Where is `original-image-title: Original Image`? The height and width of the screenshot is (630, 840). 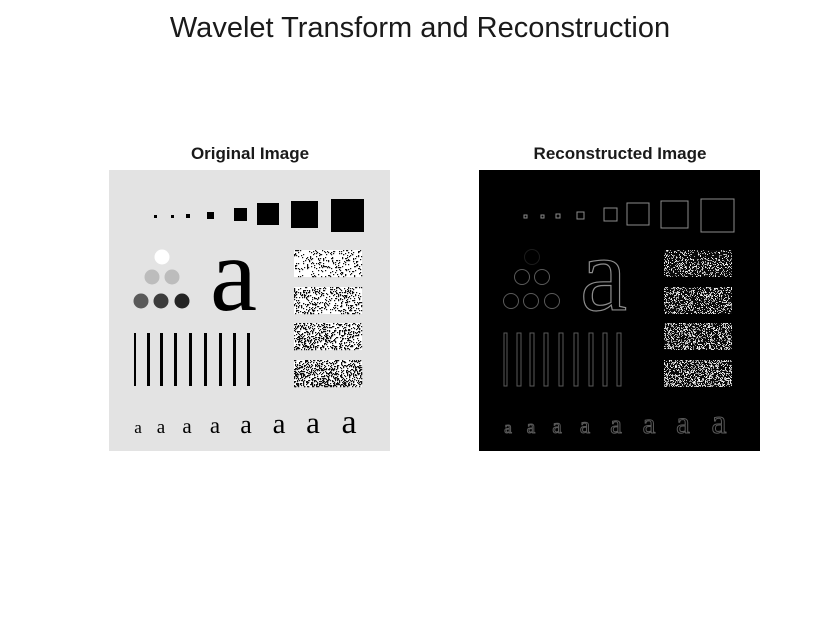
original-image-title: Original Image is located at coordinates (250, 153).